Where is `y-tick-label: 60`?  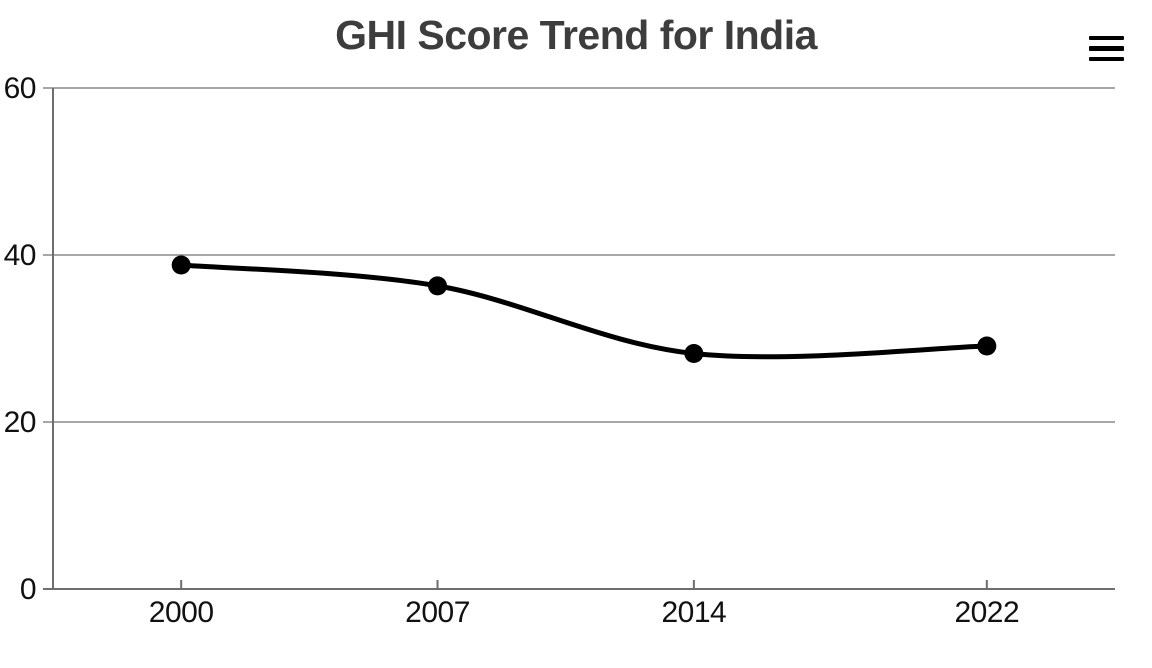 y-tick-label: 60 is located at coordinates (20, 88).